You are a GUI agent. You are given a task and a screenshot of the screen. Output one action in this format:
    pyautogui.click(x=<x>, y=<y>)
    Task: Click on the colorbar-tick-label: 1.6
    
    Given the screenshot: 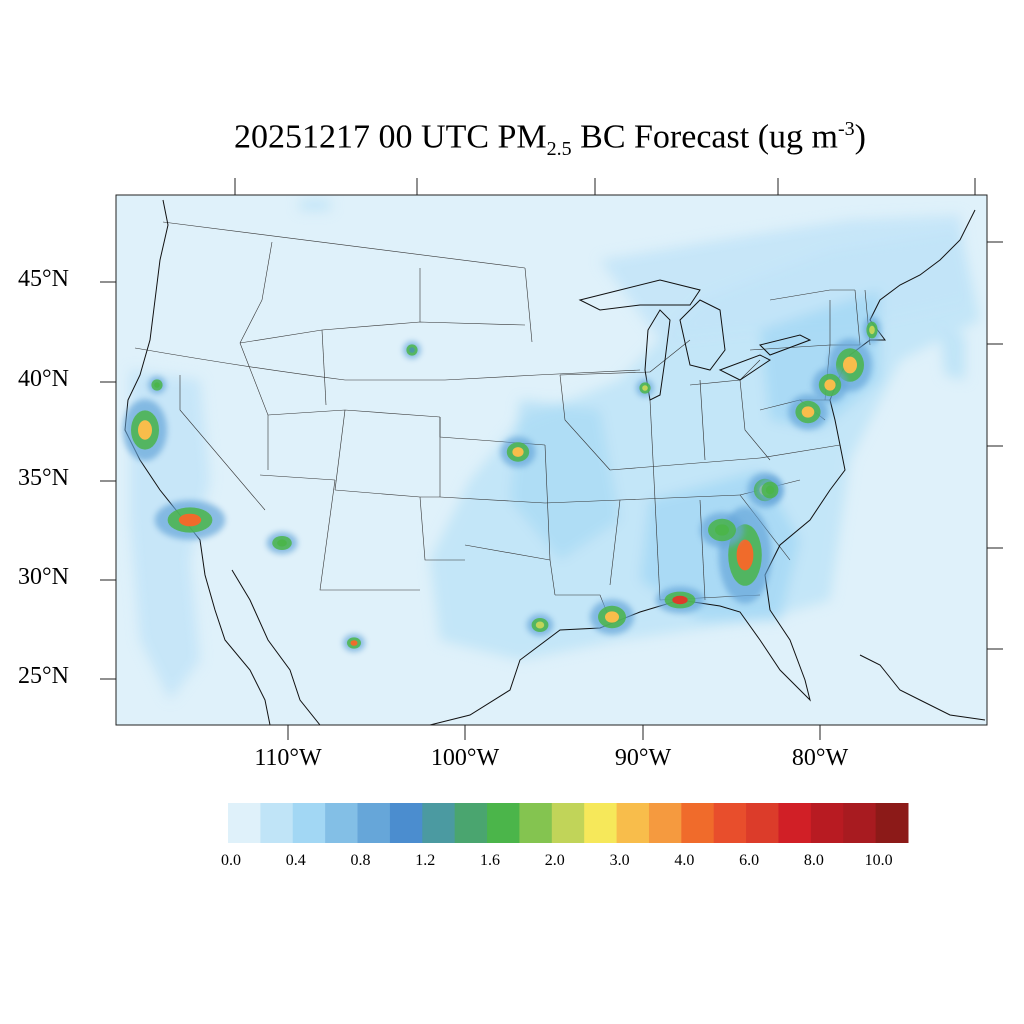 What is the action you would take?
    pyautogui.click(x=490, y=860)
    